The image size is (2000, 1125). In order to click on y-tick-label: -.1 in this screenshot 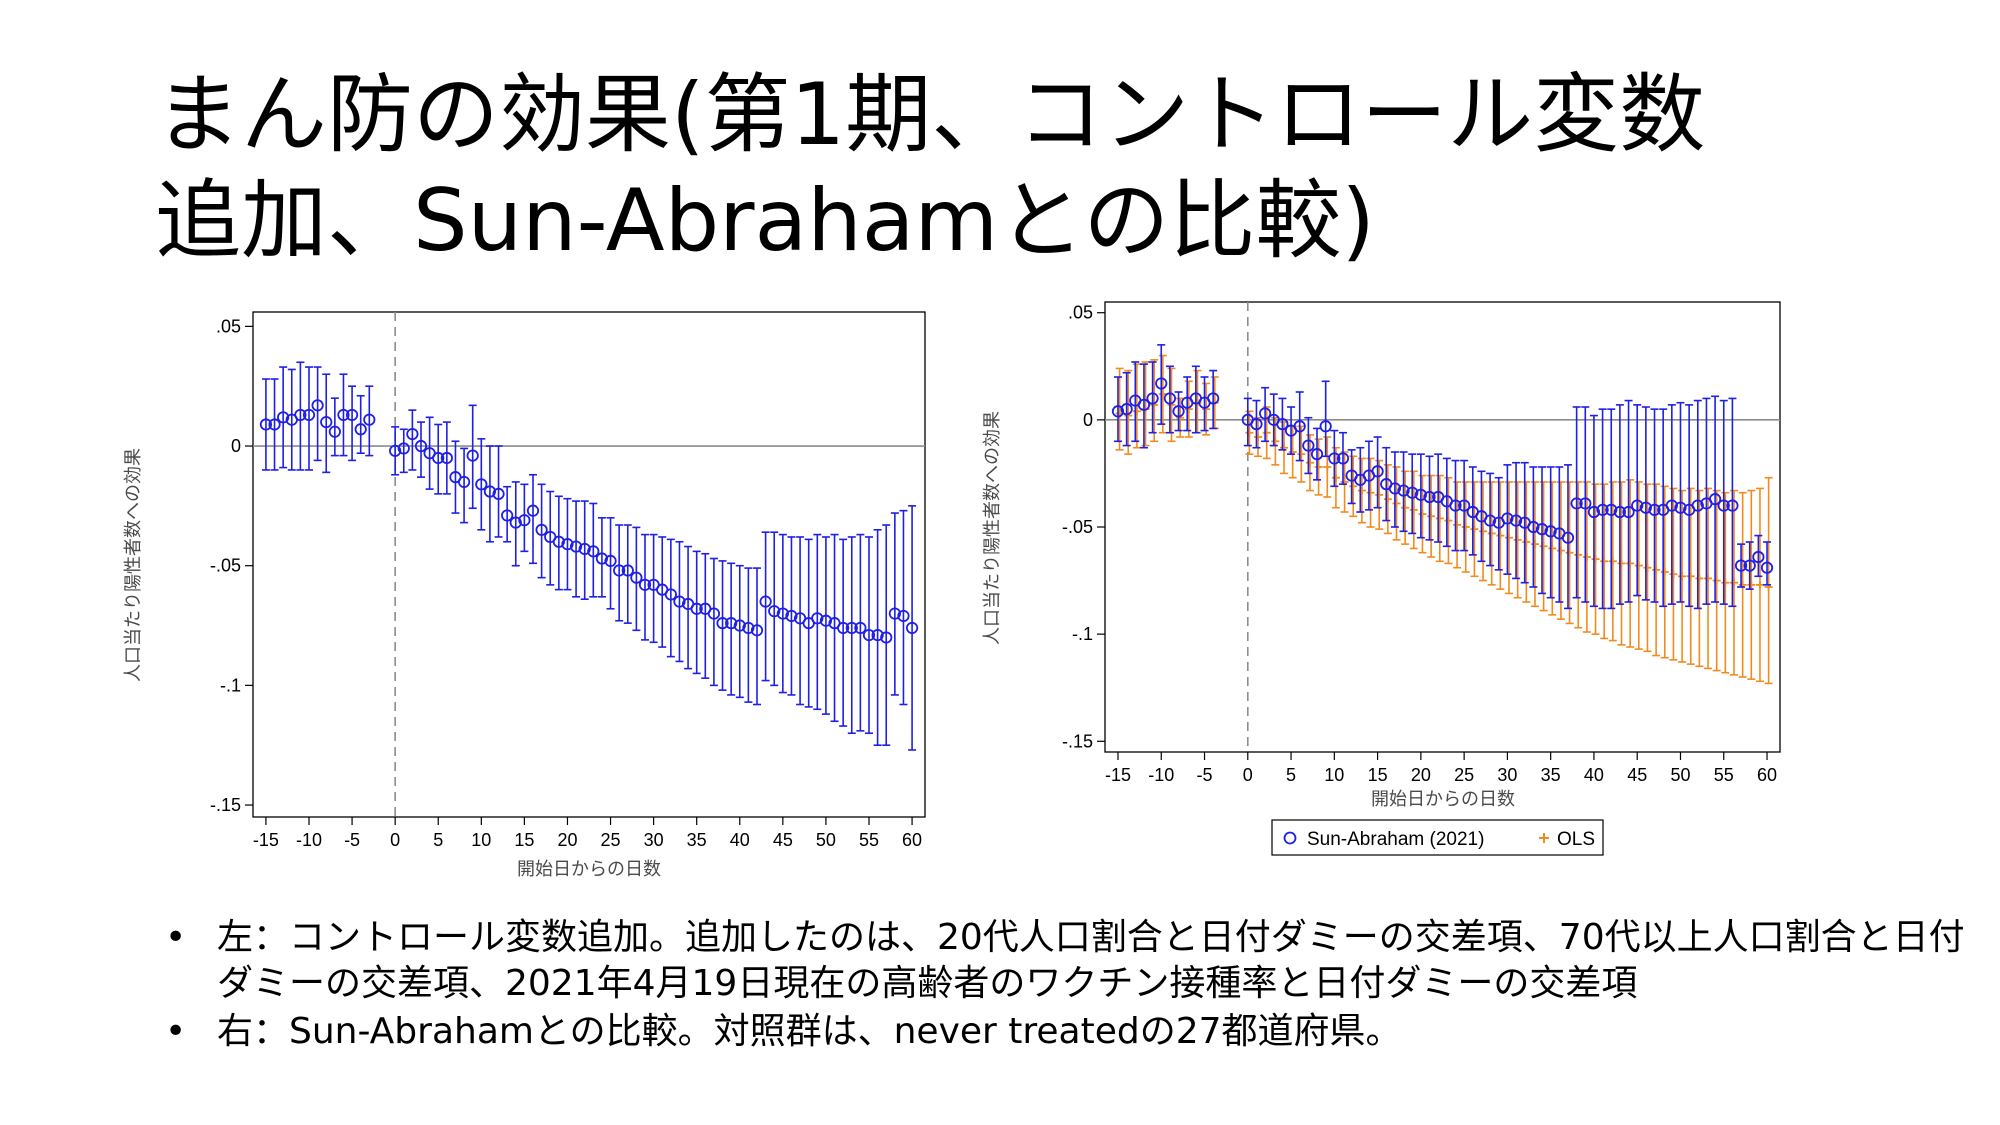, I will do `click(230, 685)`.